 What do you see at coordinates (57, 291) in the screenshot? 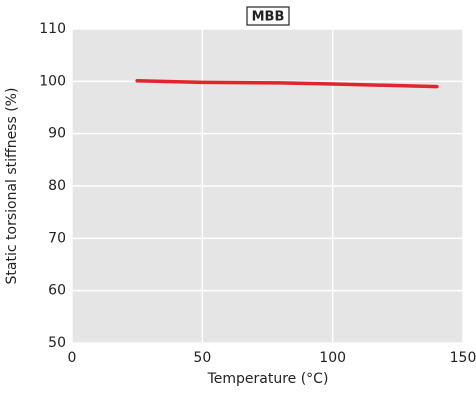
I see `y-tick-label: 60` at bounding box center [57, 291].